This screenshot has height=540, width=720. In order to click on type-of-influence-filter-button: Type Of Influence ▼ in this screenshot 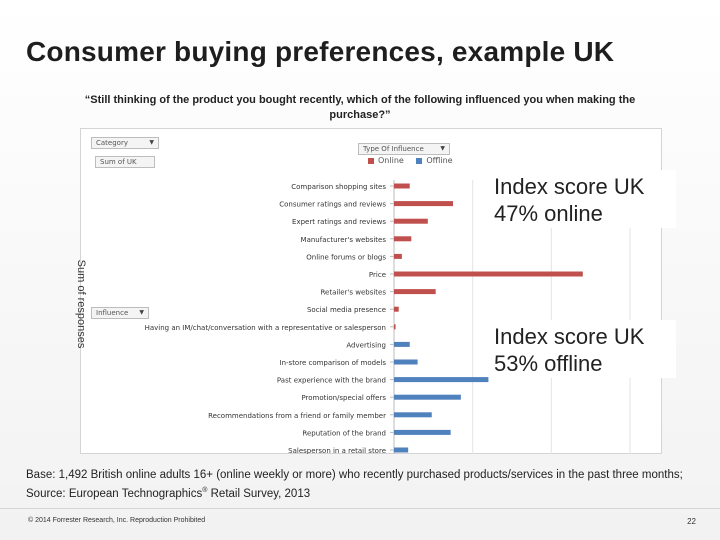, I will do `click(404, 149)`.